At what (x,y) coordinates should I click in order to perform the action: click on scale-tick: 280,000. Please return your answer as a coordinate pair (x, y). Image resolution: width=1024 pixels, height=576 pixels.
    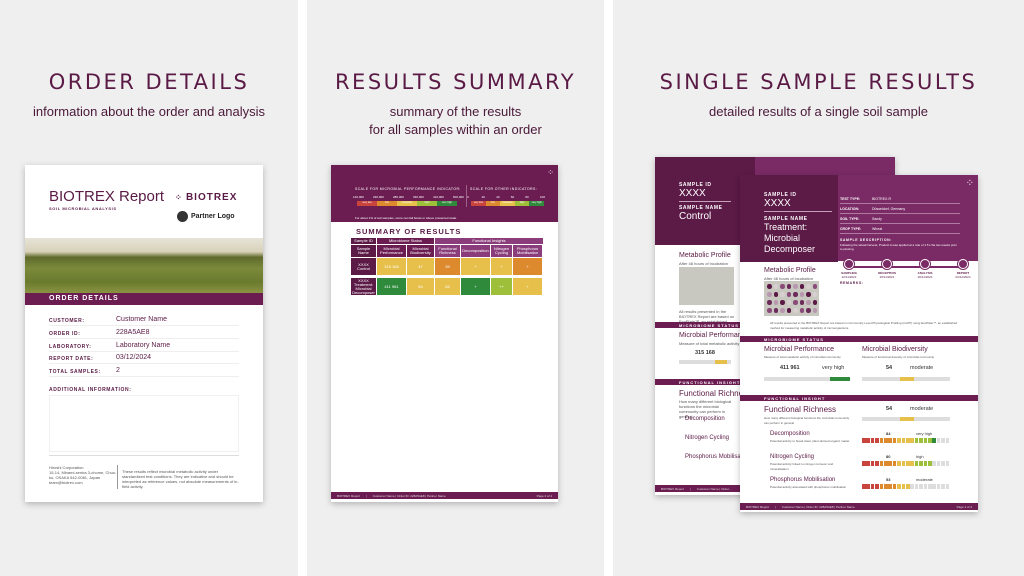
    Looking at the image, I should click on (398, 197).